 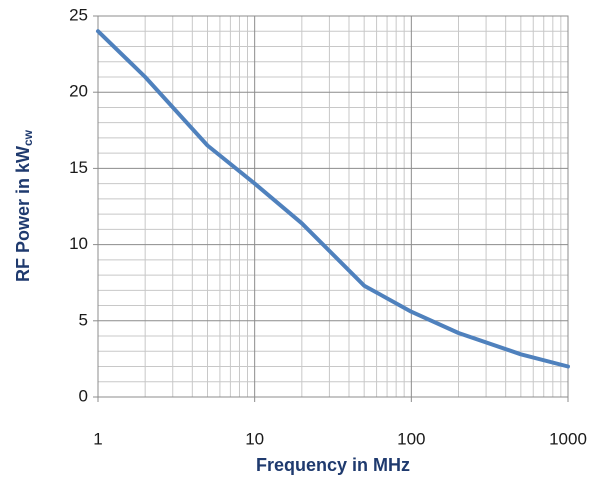 I want to click on y-axis-title-sub: cw, so click(x=28, y=137).